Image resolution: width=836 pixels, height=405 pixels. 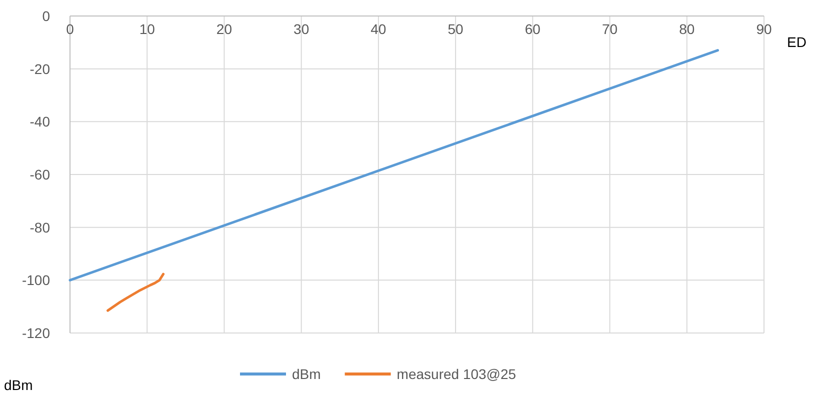 I want to click on x-tick-label: 10, so click(x=147, y=29).